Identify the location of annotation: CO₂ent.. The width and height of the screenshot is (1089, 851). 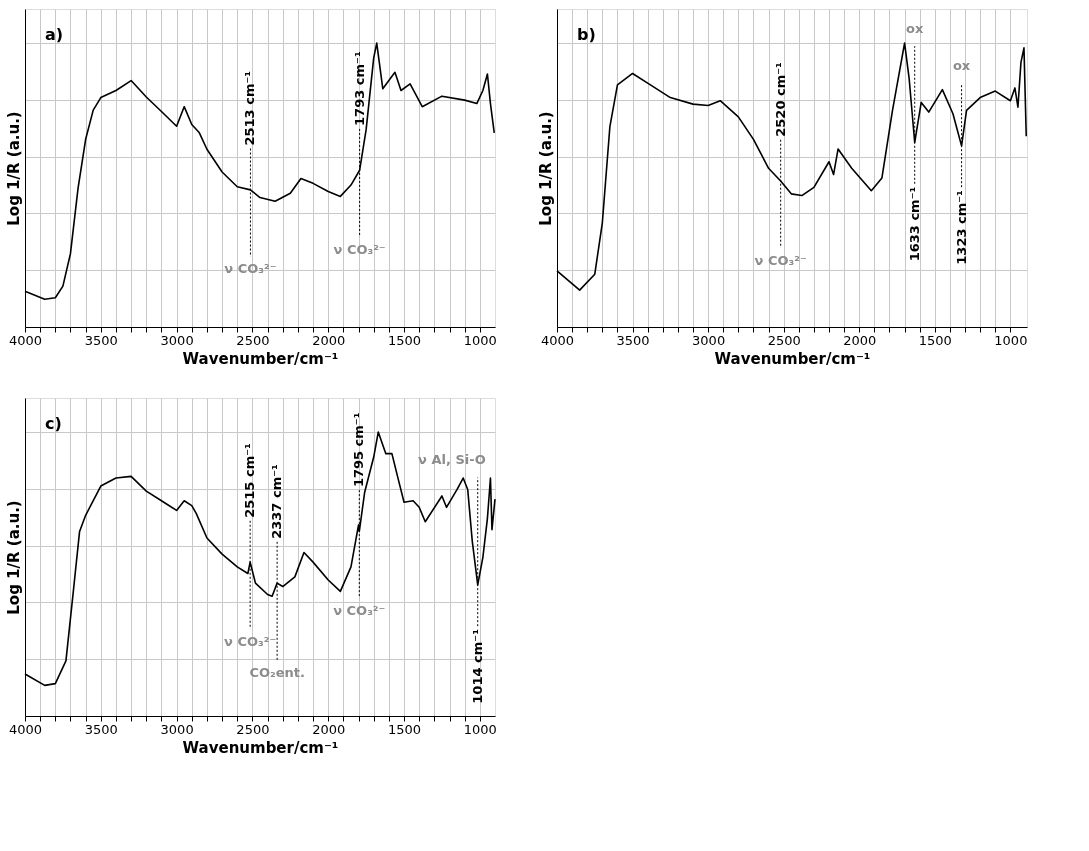
(277, 673).